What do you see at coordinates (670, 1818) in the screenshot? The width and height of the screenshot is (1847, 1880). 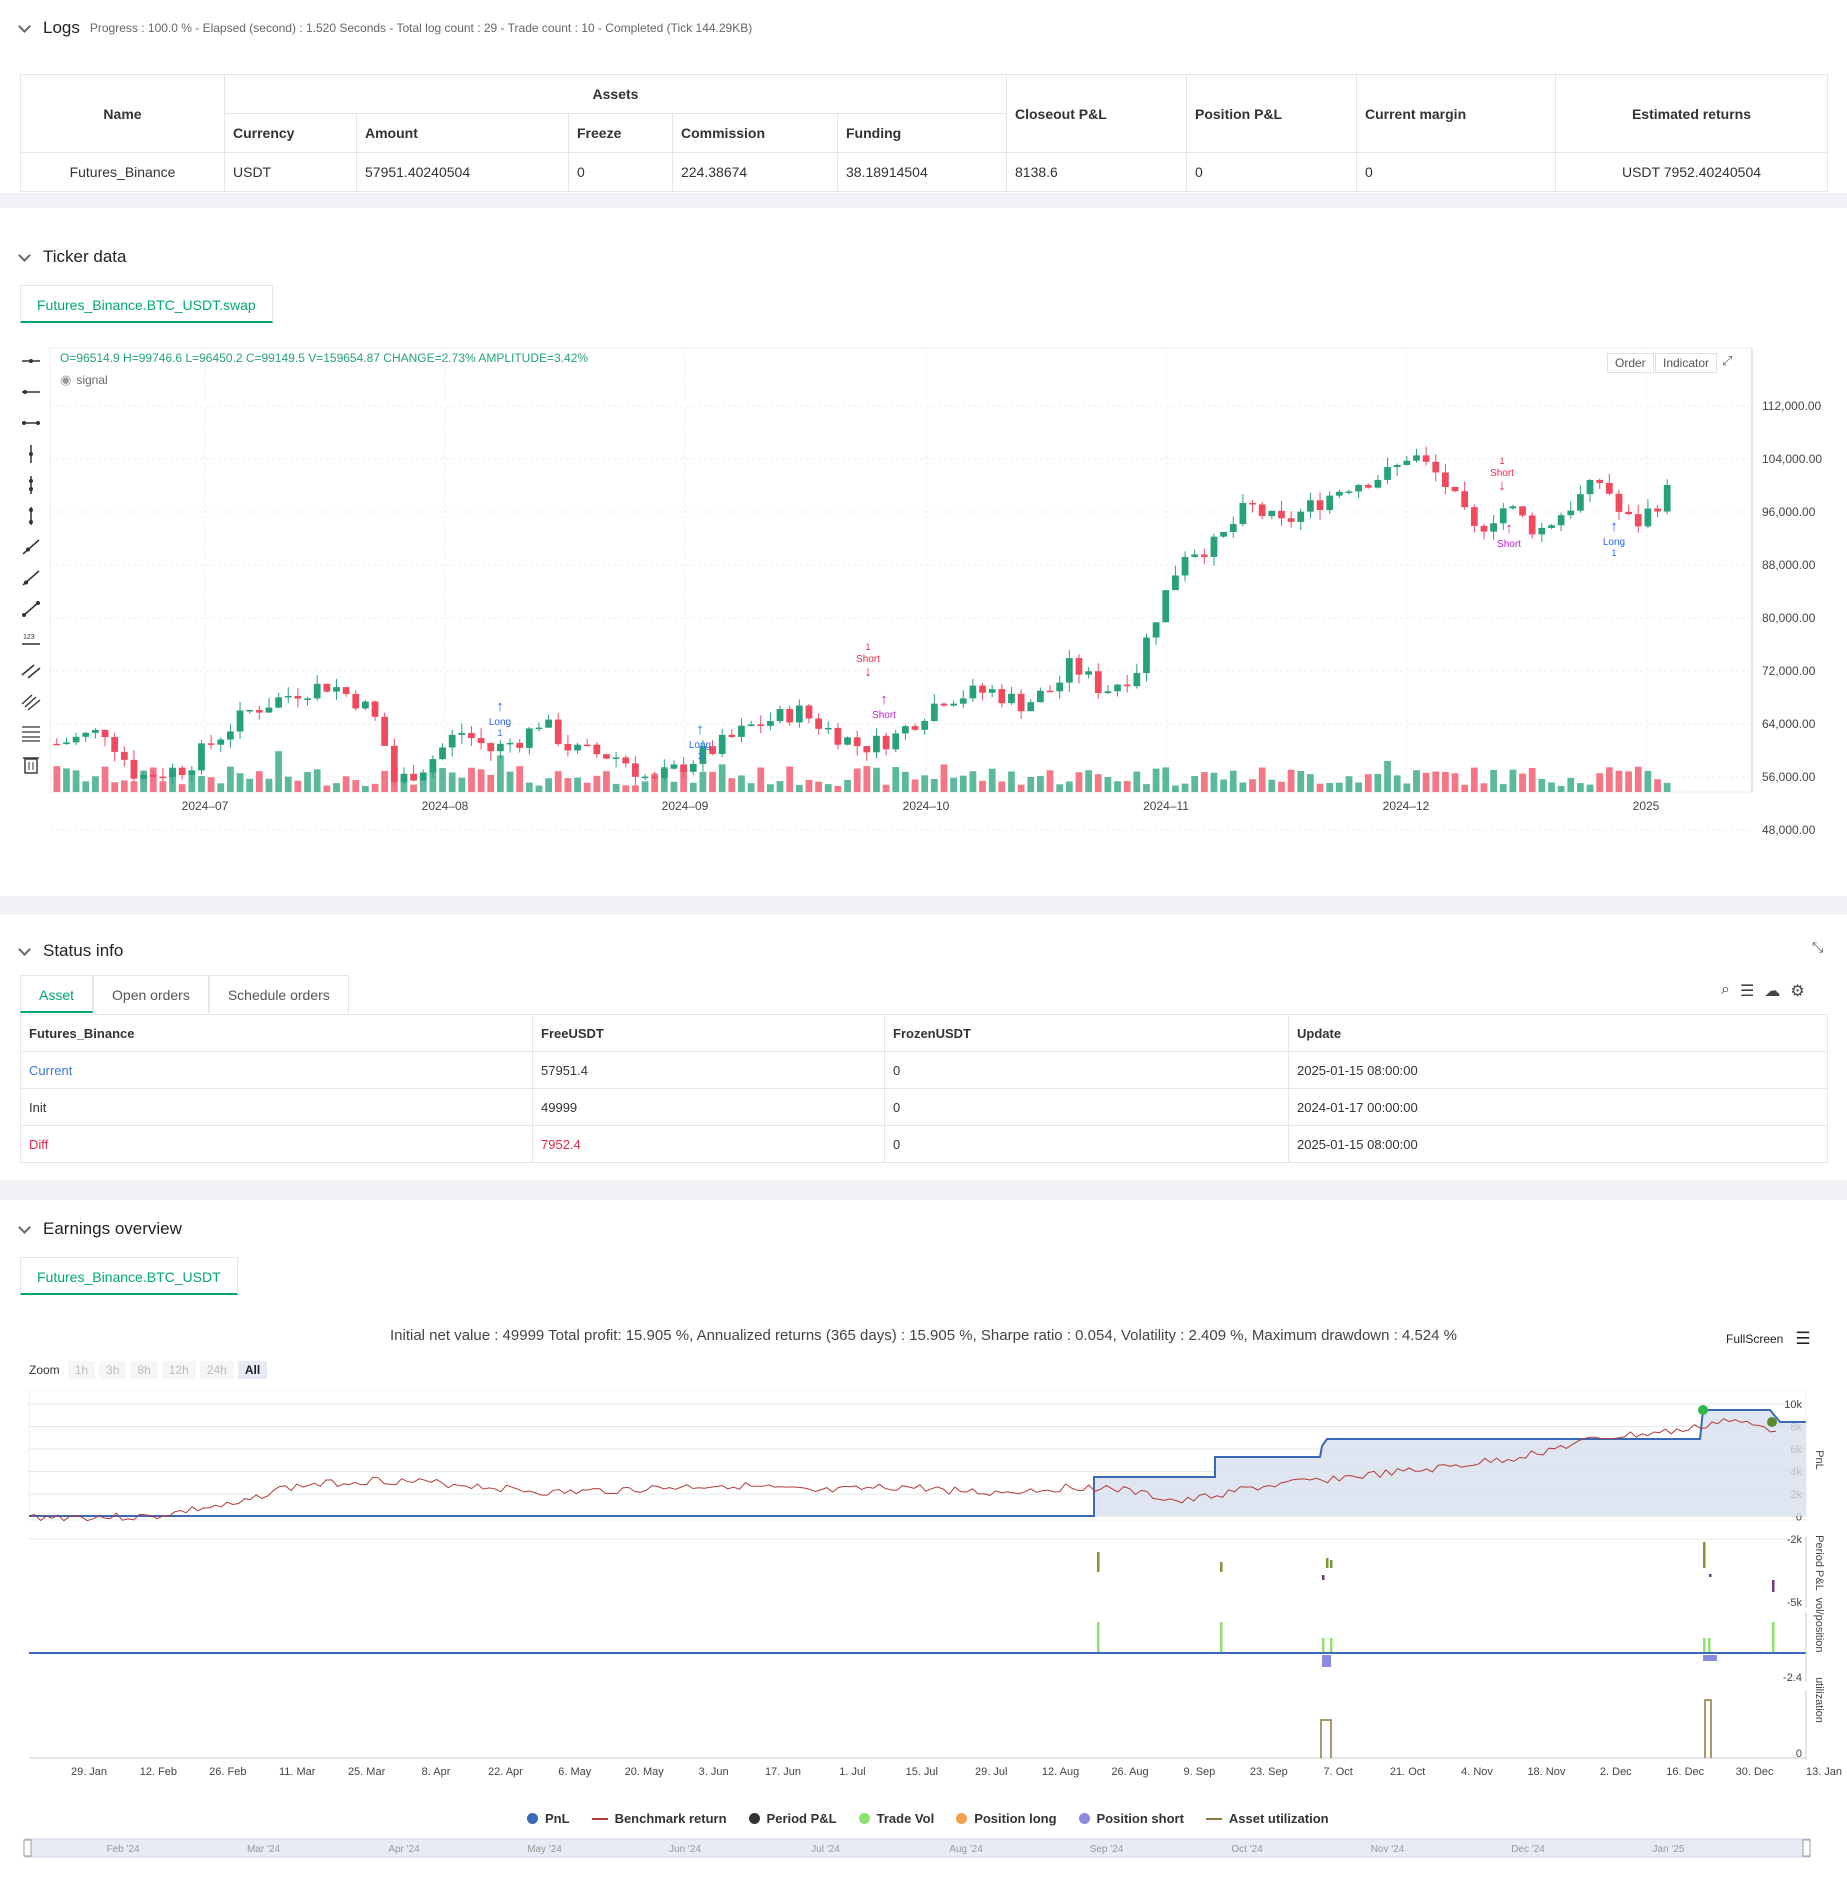 I see `legend-benchmark-label: Benchmark return` at bounding box center [670, 1818].